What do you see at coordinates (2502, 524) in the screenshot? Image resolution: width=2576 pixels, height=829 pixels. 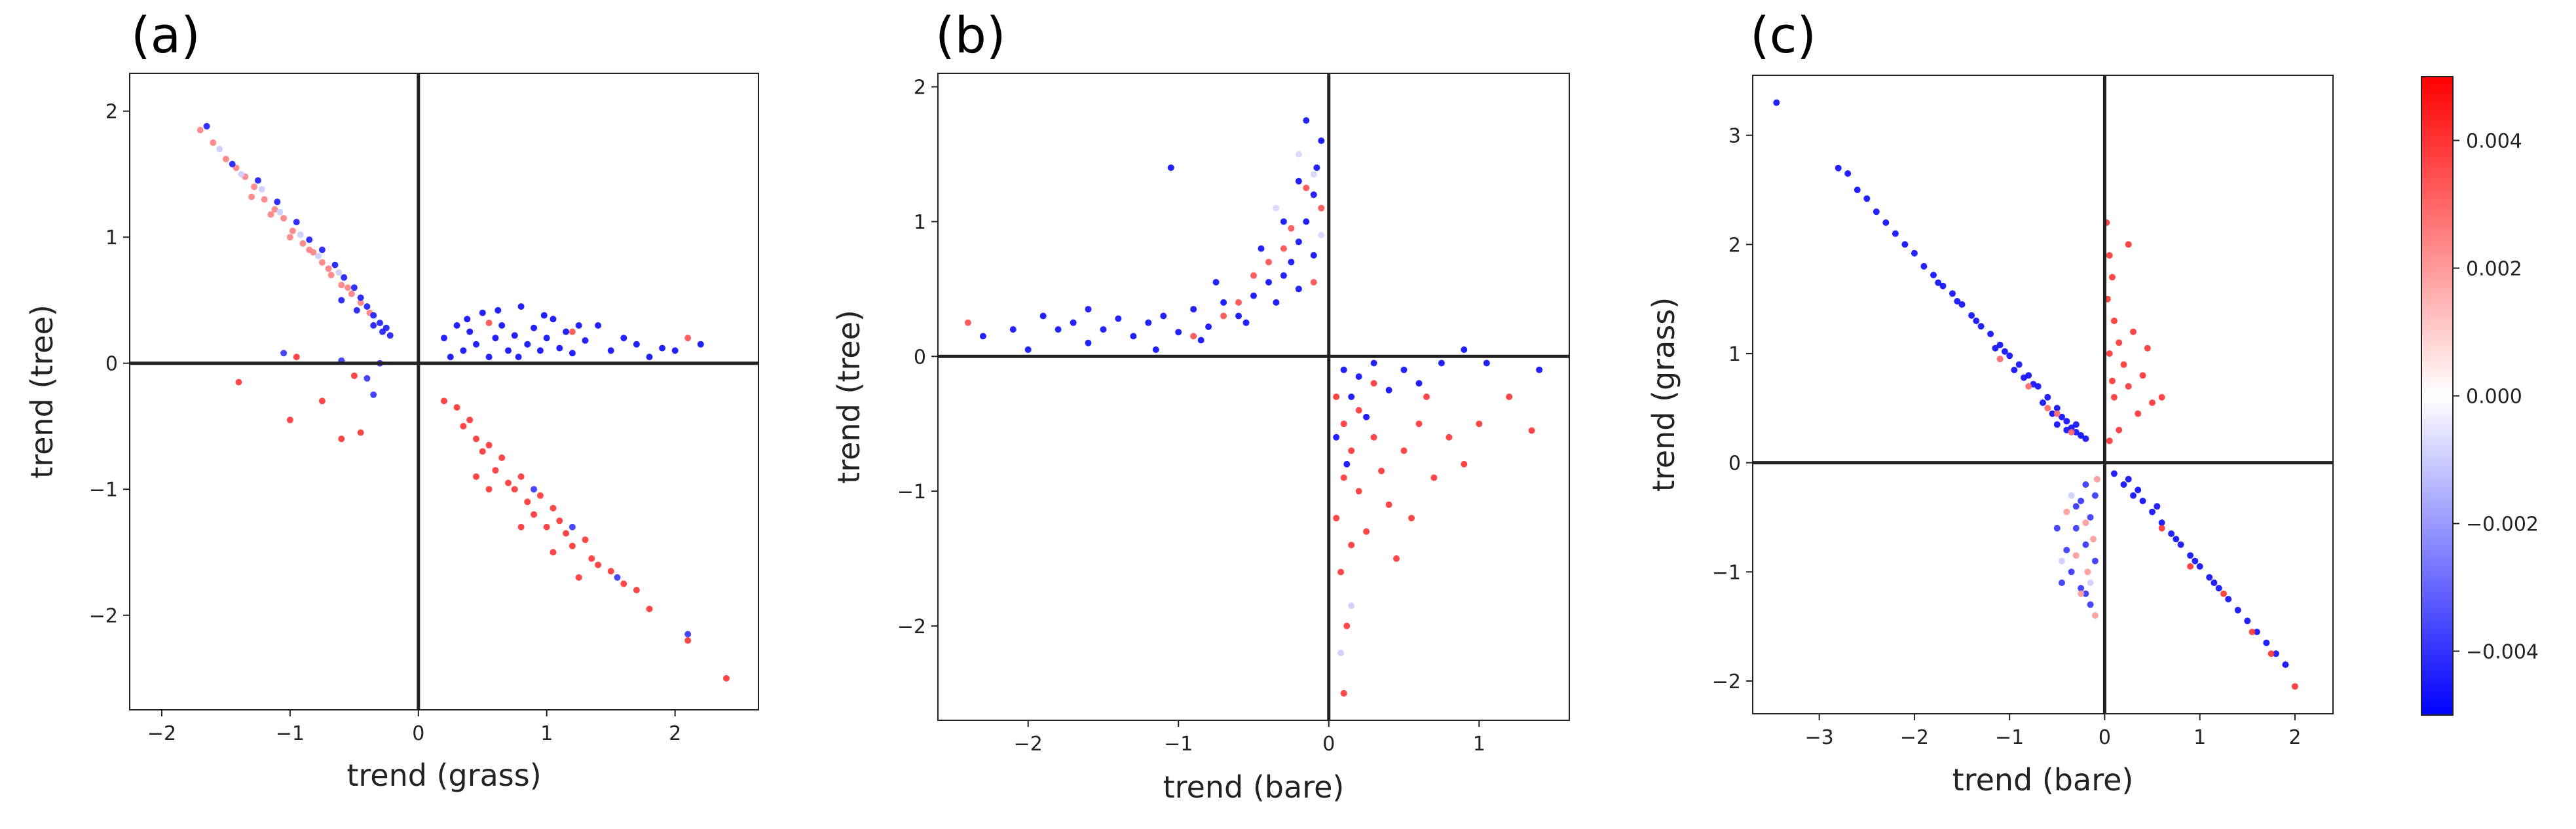 I see `colorbar-tick-label: −0.002` at bounding box center [2502, 524].